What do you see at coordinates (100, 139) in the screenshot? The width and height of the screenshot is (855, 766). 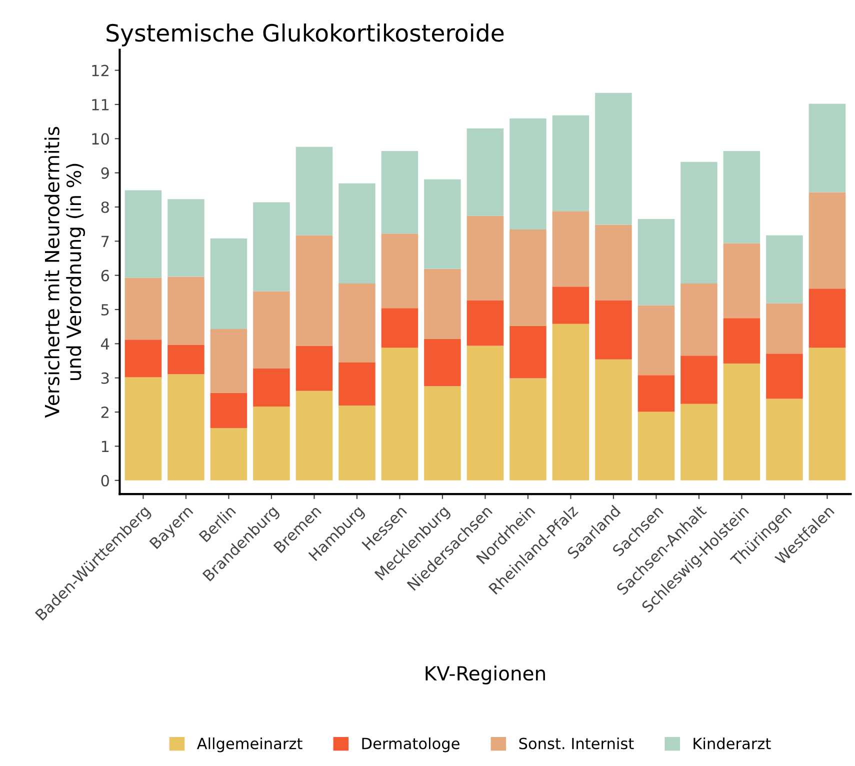 I see `y-tick-label: 10` at bounding box center [100, 139].